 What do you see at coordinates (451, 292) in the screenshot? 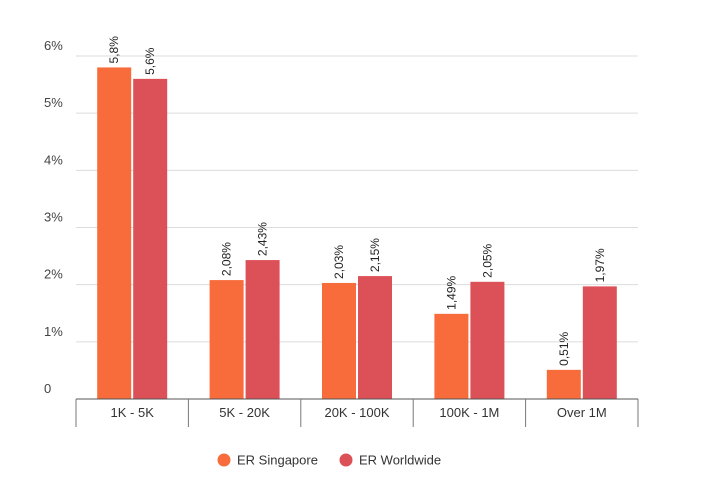
I see `data-label: 1,49%` at bounding box center [451, 292].